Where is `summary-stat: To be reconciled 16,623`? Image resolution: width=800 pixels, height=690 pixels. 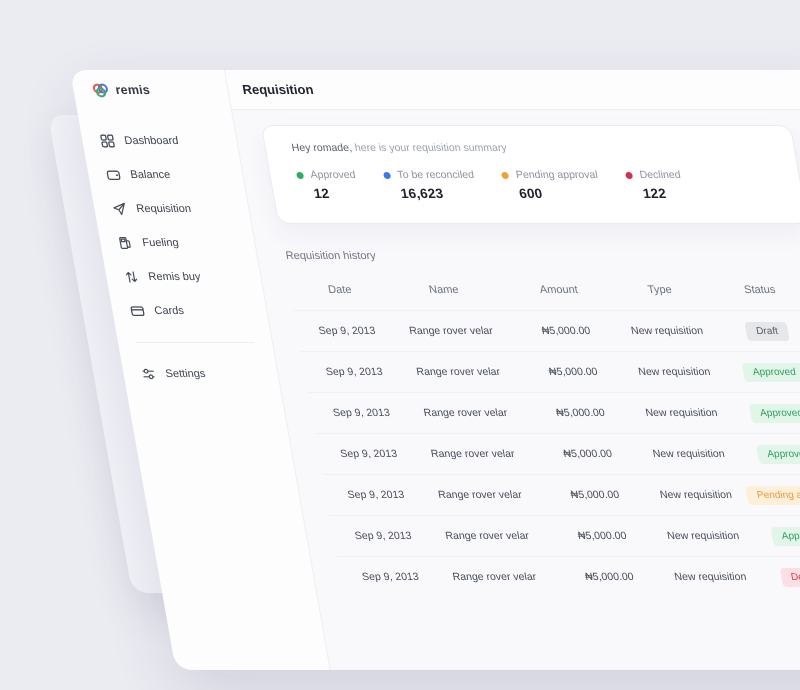 summary-stat: To be reconciled 16,623 is located at coordinates (430, 185).